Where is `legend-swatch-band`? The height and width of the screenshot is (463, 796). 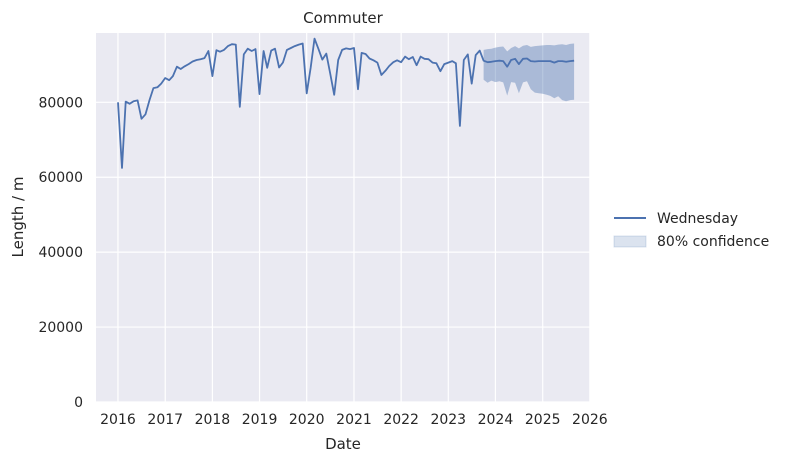 legend-swatch-band is located at coordinates (630, 241).